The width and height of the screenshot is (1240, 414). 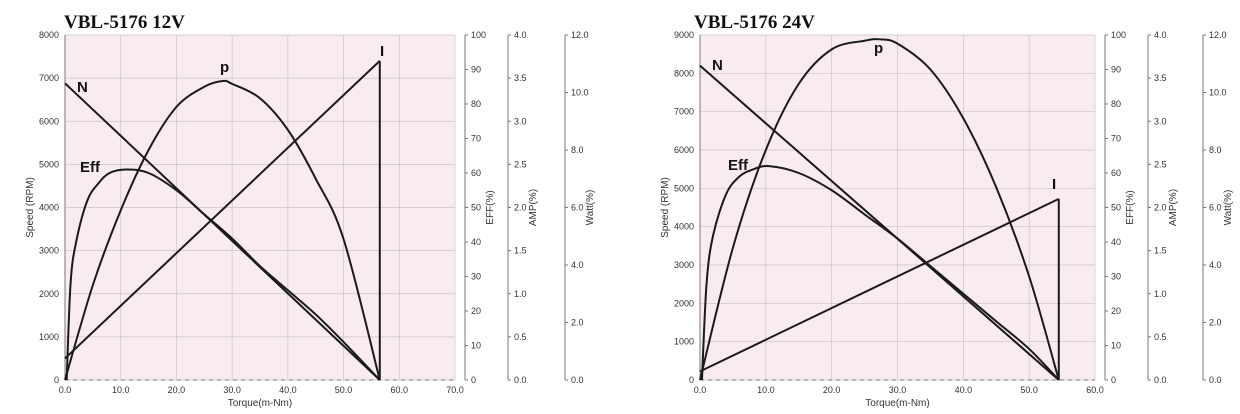 What do you see at coordinates (1113, 380) in the screenshot?
I see `eff-tick-label: 0` at bounding box center [1113, 380].